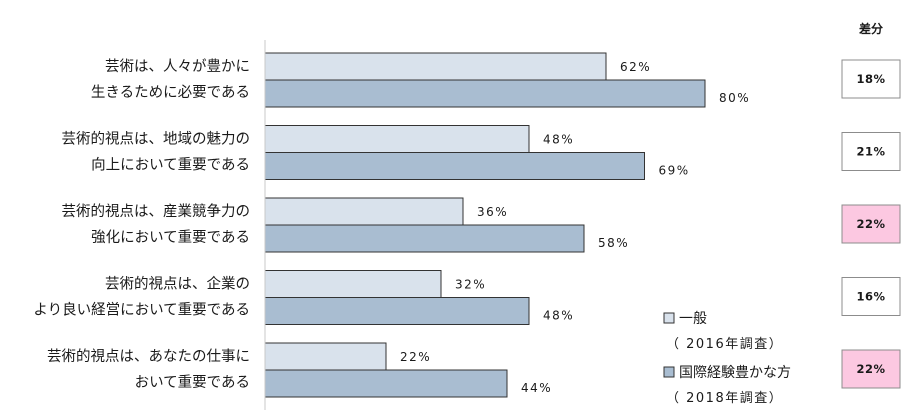 This screenshot has width=907, height=413. I want to click on bar-value-label: 58%, so click(613, 243).